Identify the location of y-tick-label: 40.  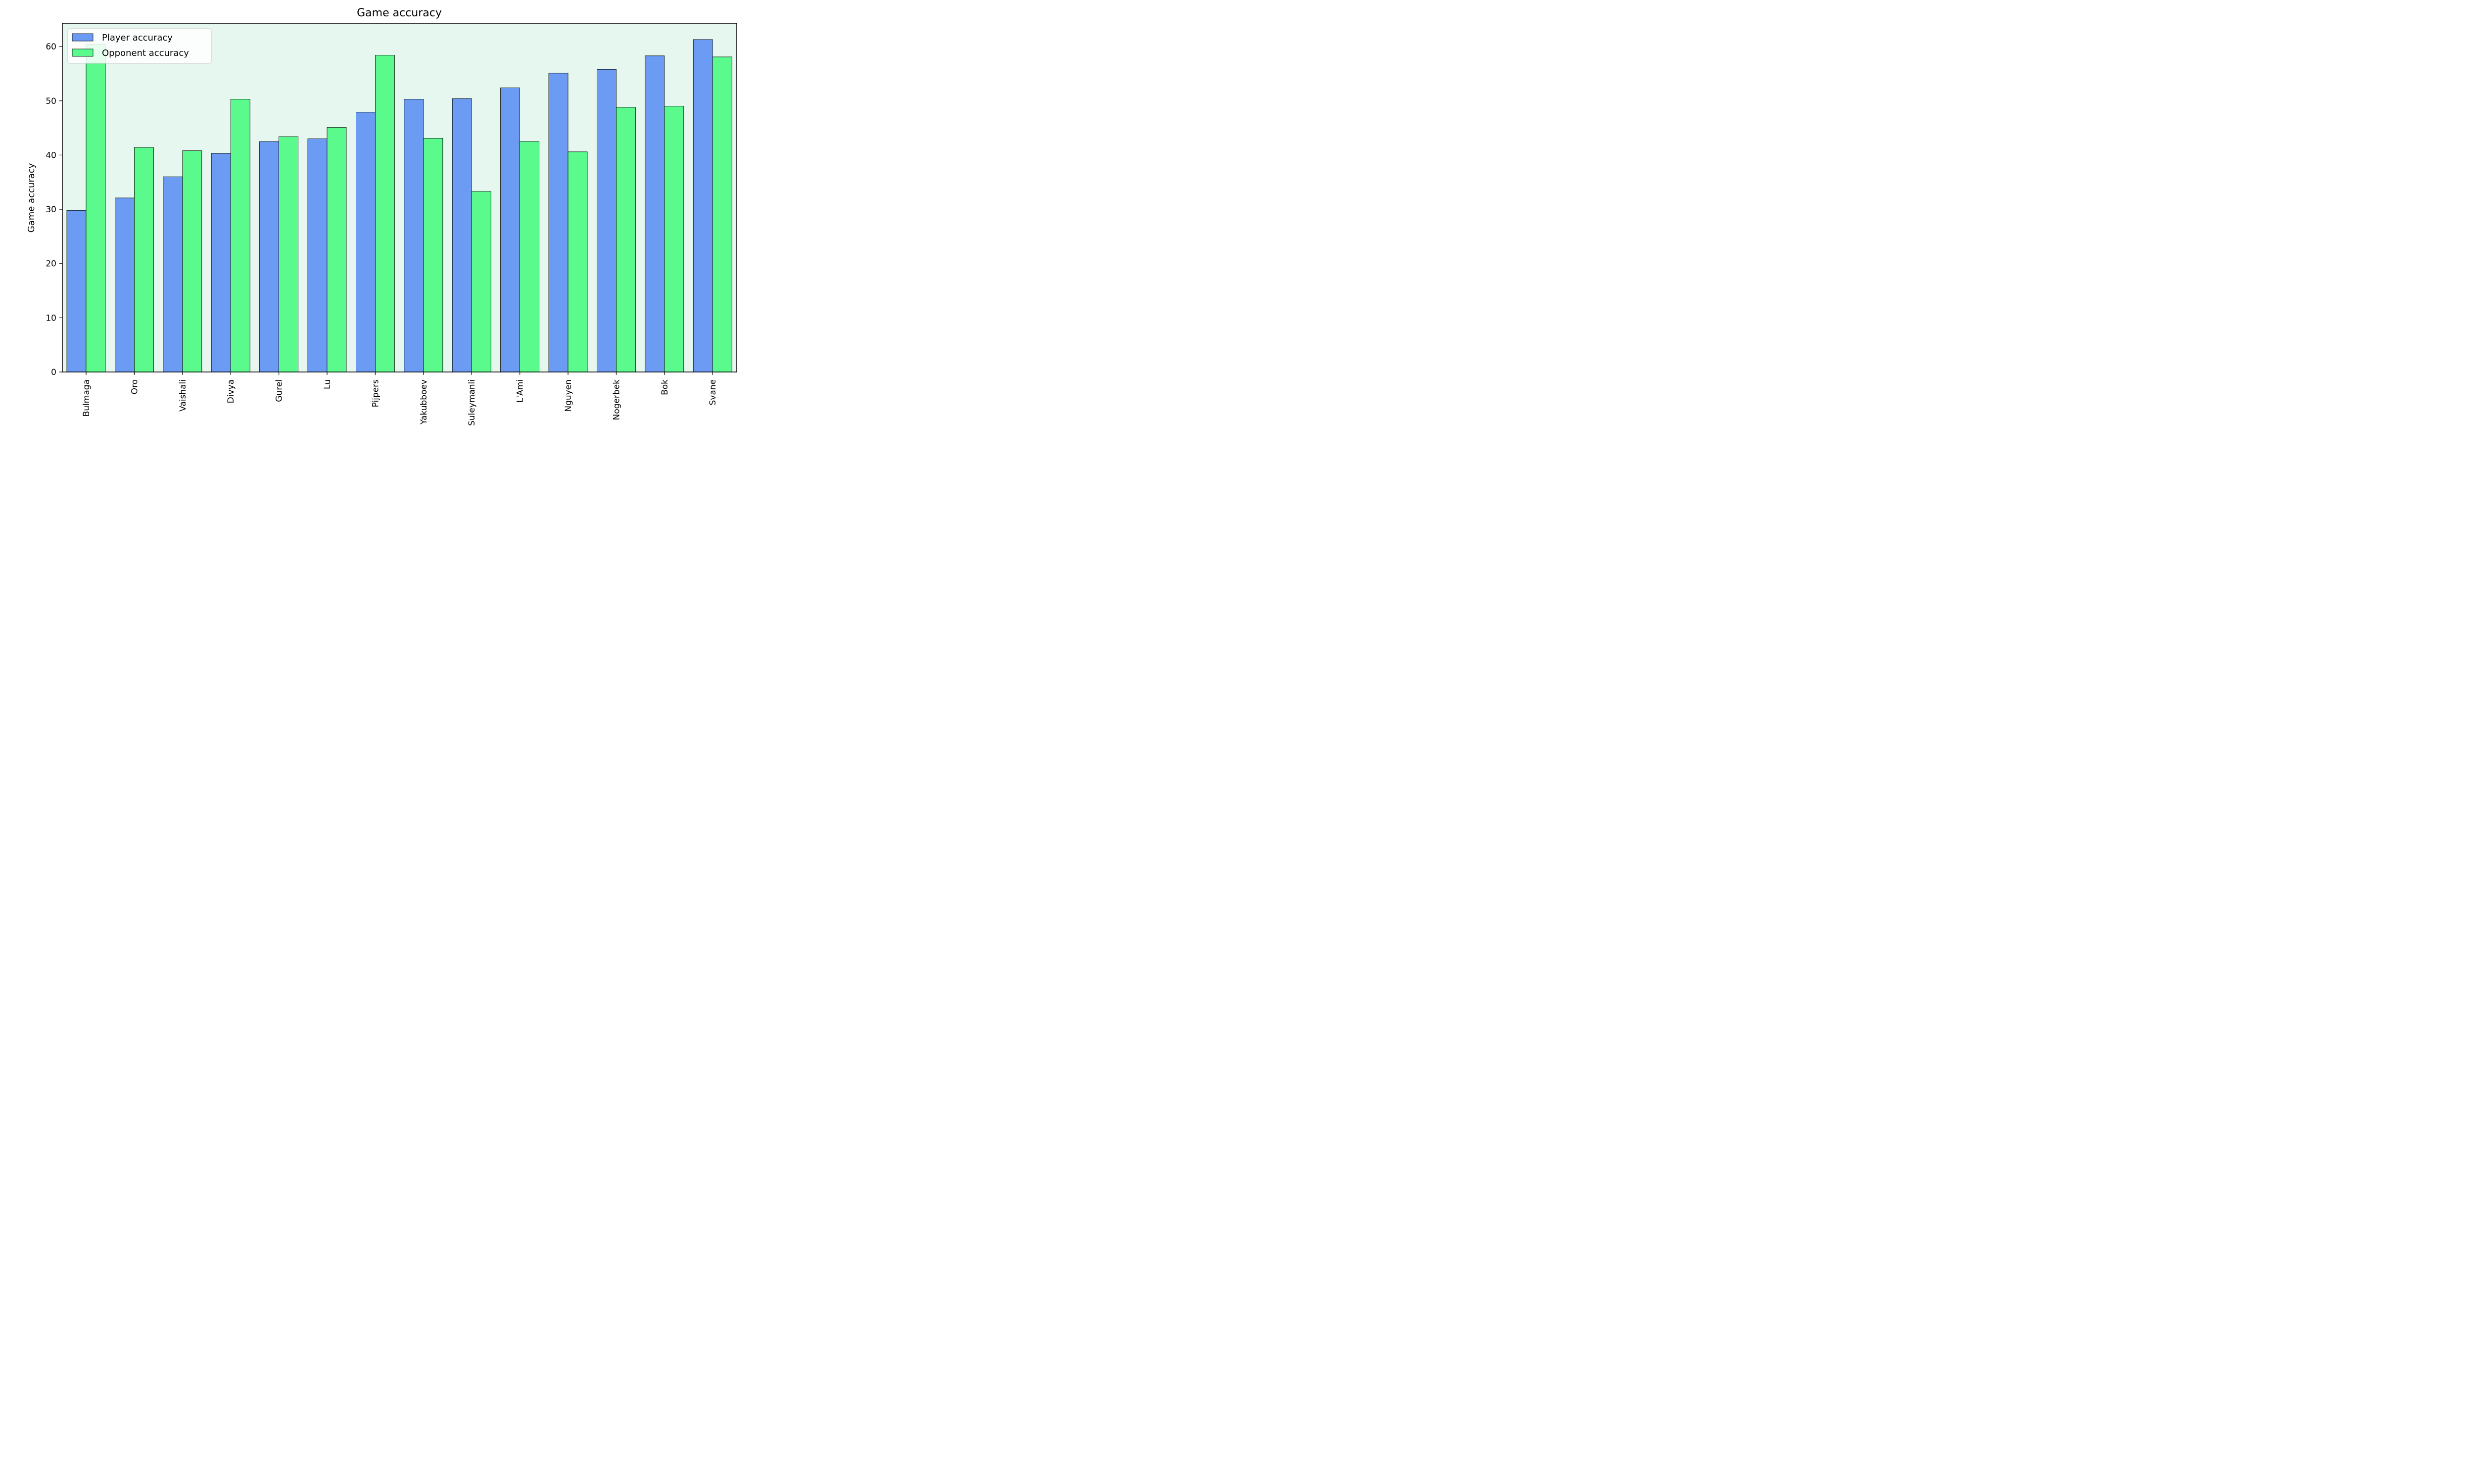
(51, 155).